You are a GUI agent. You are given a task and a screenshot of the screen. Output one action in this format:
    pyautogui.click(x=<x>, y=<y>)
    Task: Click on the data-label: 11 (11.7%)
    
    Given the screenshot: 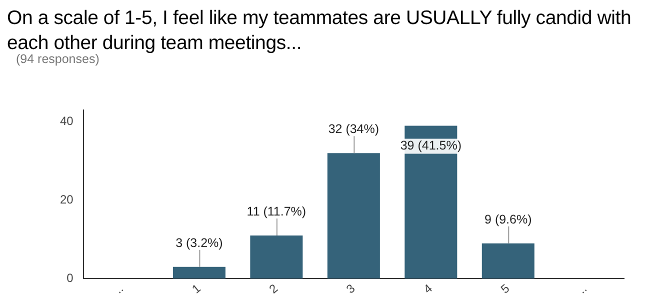 What is the action you would take?
    pyautogui.click(x=276, y=211)
    